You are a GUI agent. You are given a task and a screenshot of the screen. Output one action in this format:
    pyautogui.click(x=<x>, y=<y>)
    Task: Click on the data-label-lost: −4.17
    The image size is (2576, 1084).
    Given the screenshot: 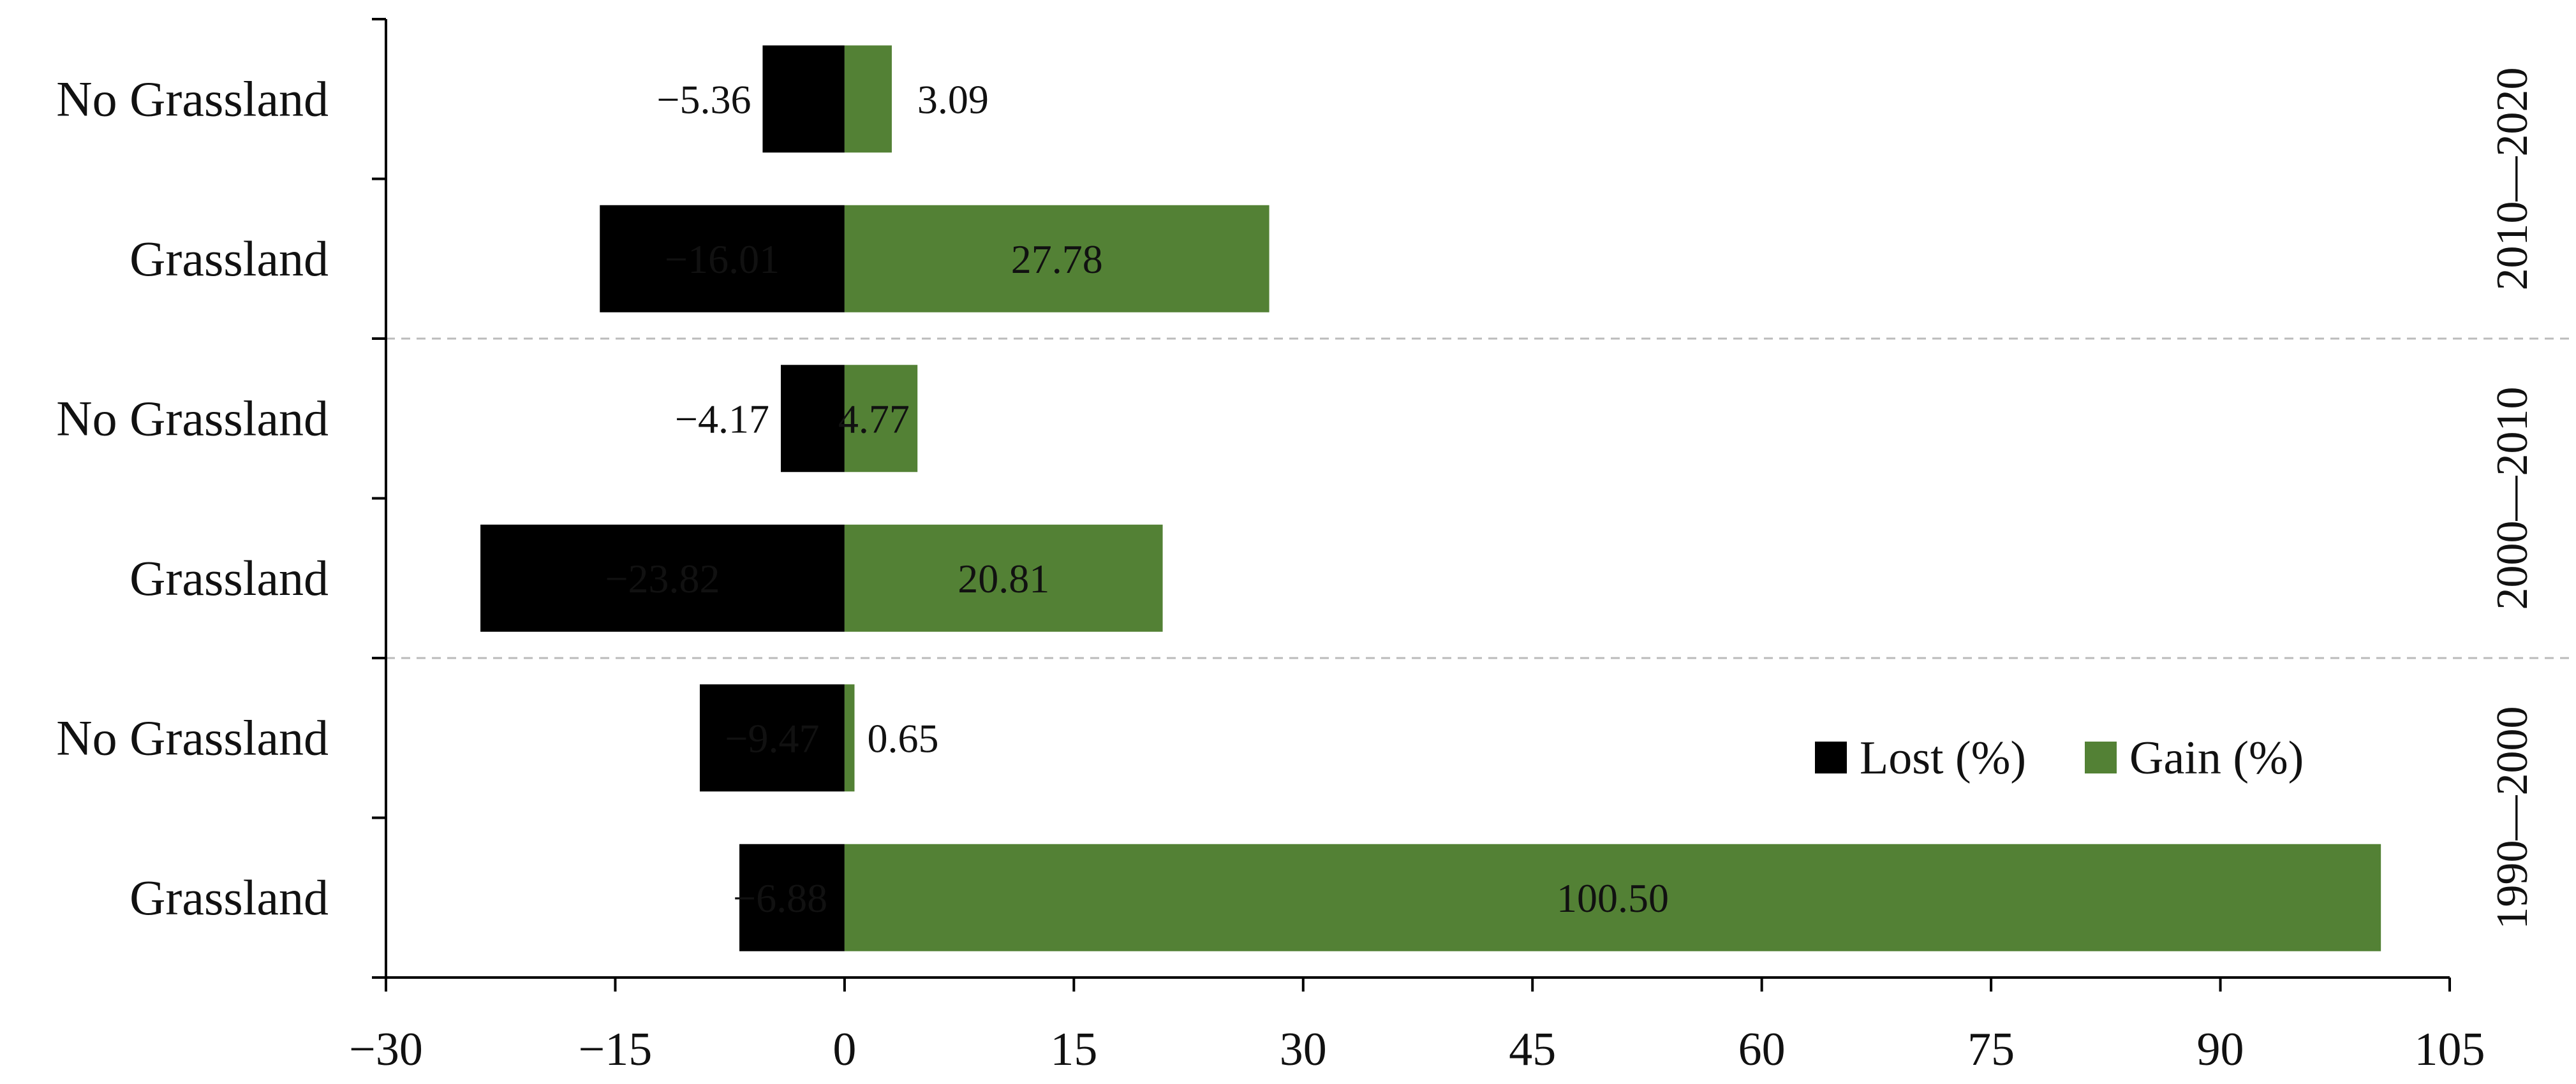 What is the action you would take?
    pyautogui.click(x=722, y=419)
    